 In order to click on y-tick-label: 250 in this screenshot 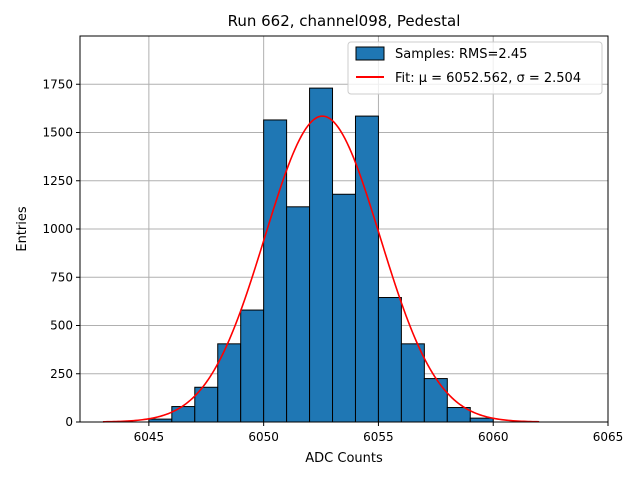, I will do `click(61, 374)`.